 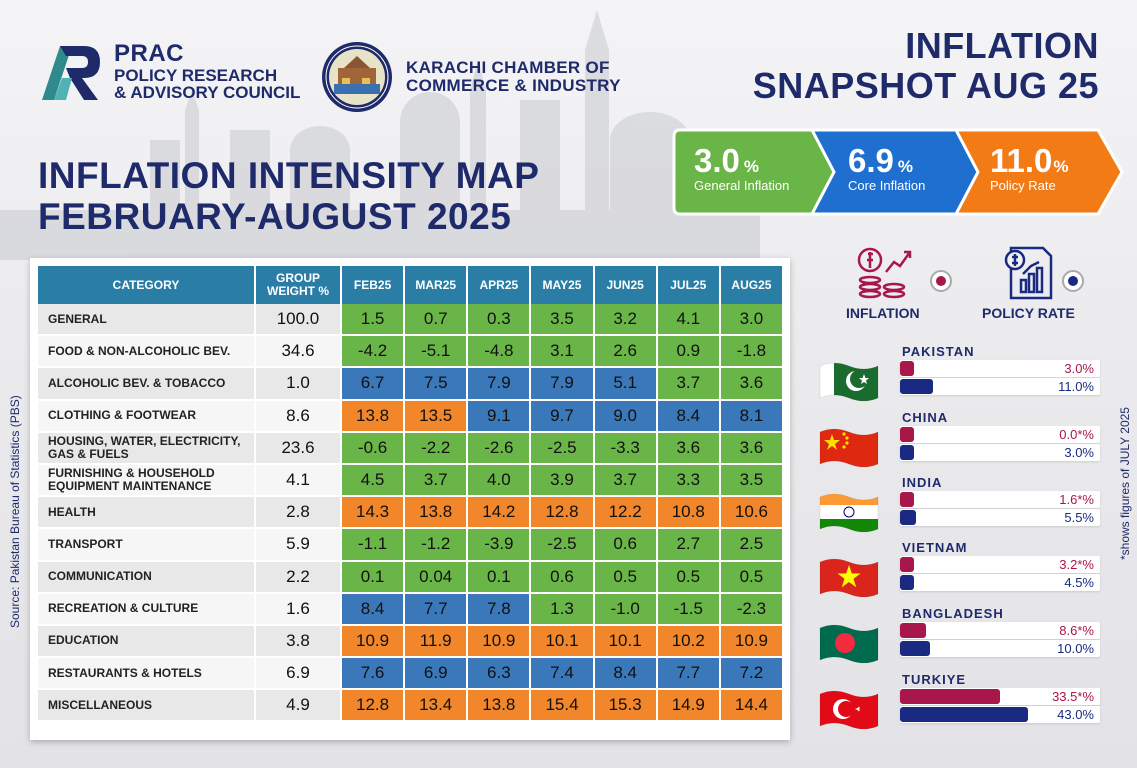 I want to click on table-row: COMMUNICATION 2.2 0.1 0.04 0.1 0.6 0.5 0.5 0.5, so click(x=411, y=577).